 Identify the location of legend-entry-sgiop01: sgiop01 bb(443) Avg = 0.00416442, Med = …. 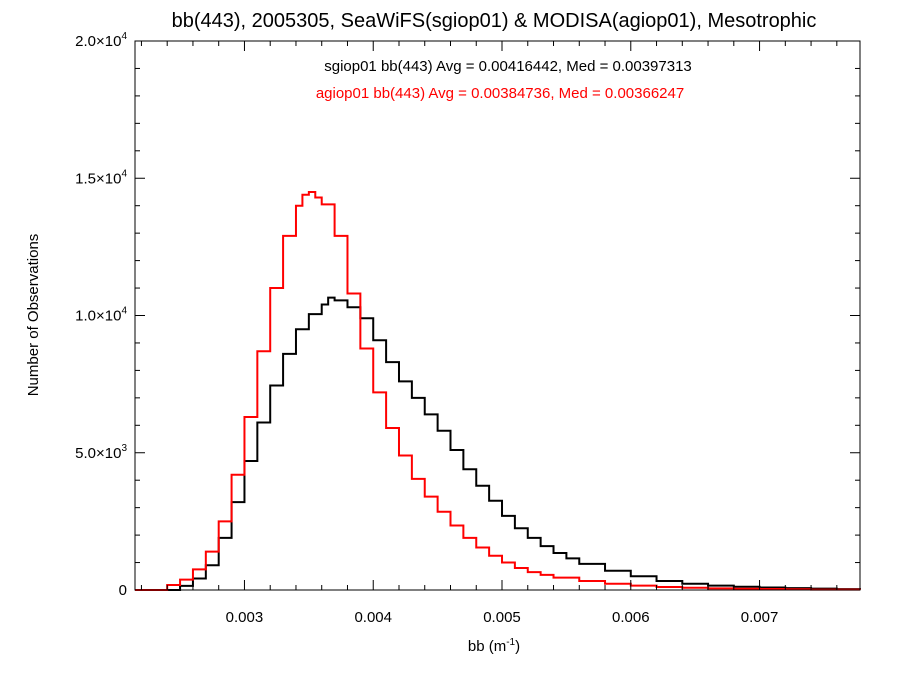
(508, 66).